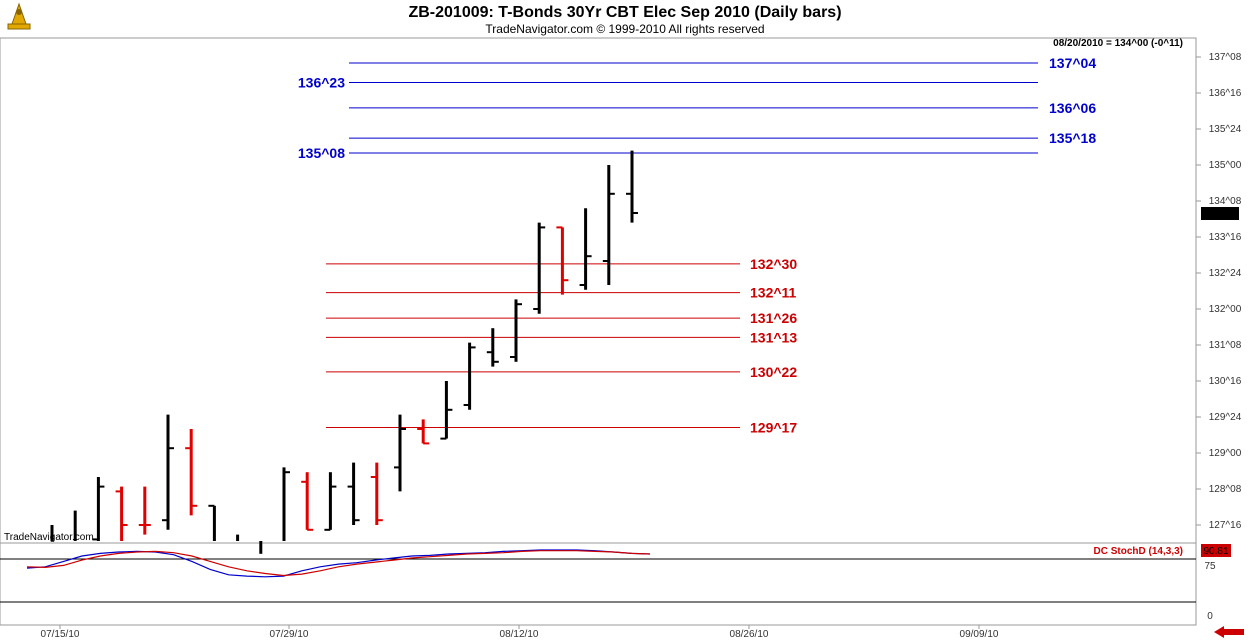  What do you see at coordinates (1072, 63) in the screenshot?
I see `level-label: 137^04` at bounding box center [1072, 63].